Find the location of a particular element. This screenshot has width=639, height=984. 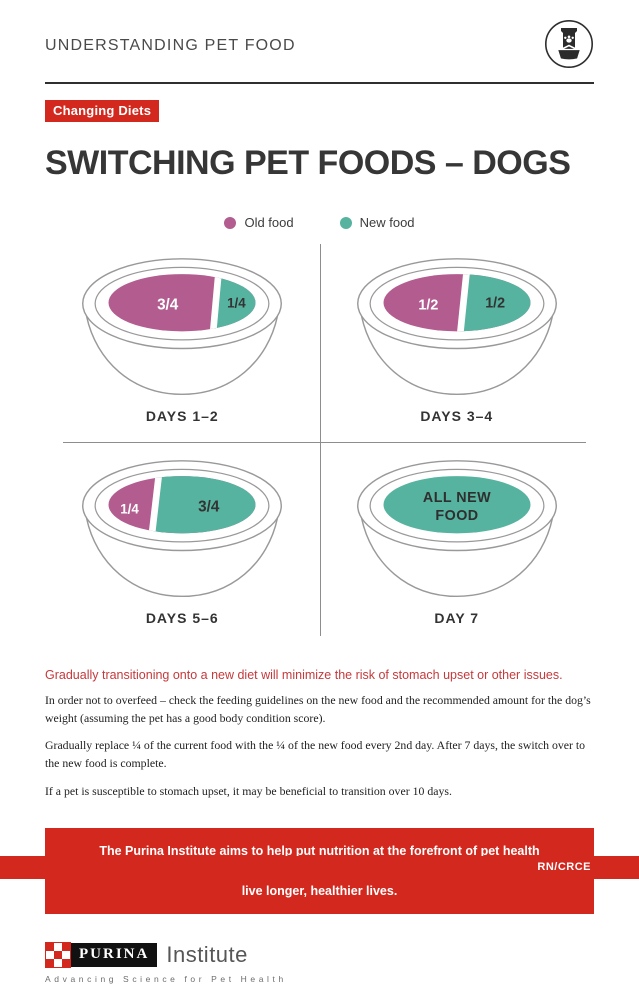

bottom-bar: RN/CRCE is located at coordinates (319, 867).